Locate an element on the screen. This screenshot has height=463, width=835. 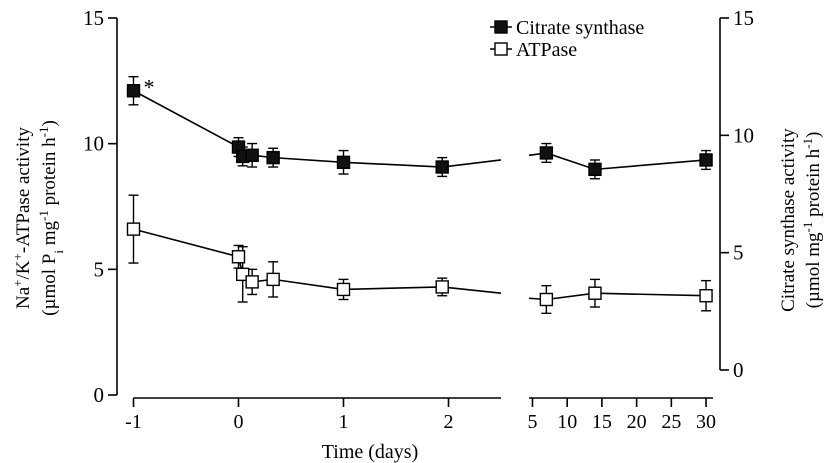
x-tick-label: 25 is located at coordinates (671, 422).